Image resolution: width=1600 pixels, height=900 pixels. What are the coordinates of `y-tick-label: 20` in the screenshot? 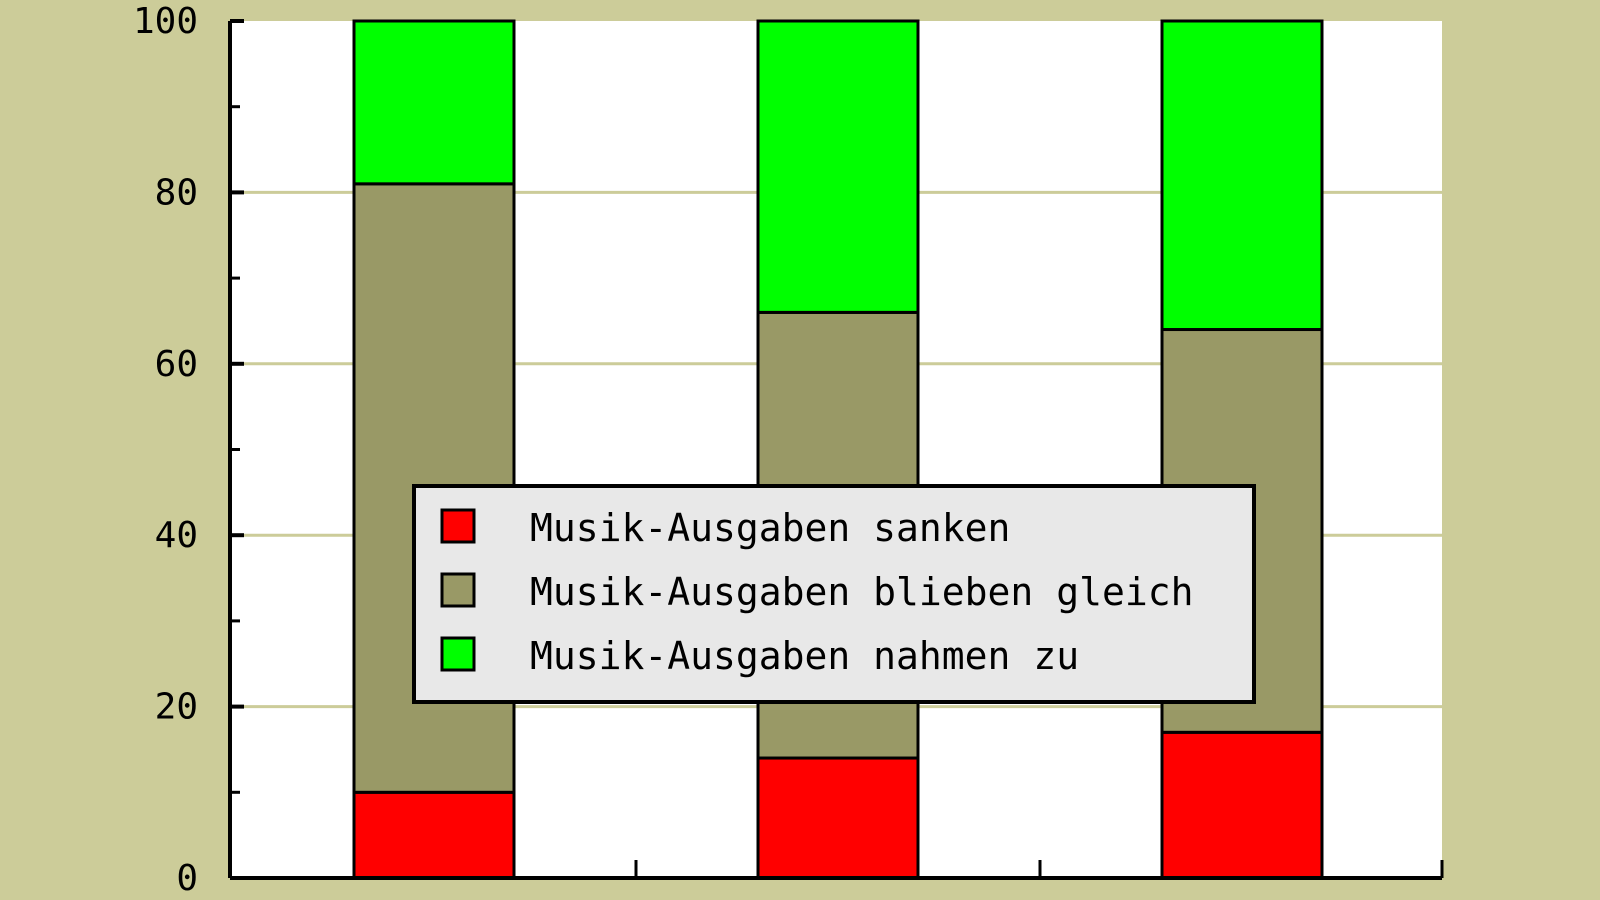 It's located at (176, 707).